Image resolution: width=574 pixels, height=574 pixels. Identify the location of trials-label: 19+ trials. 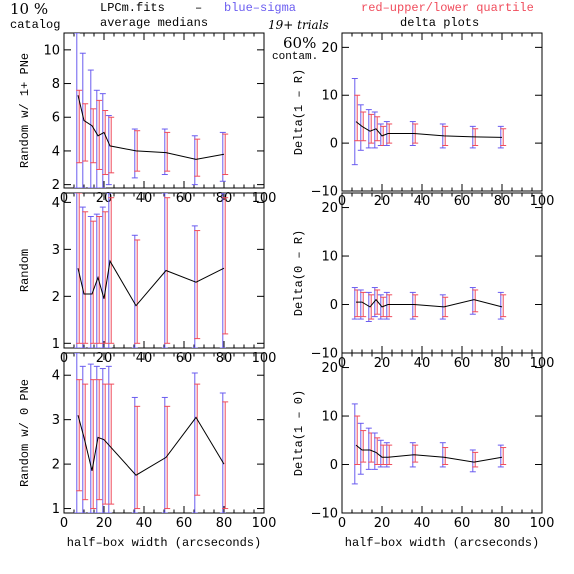
(298, 25).